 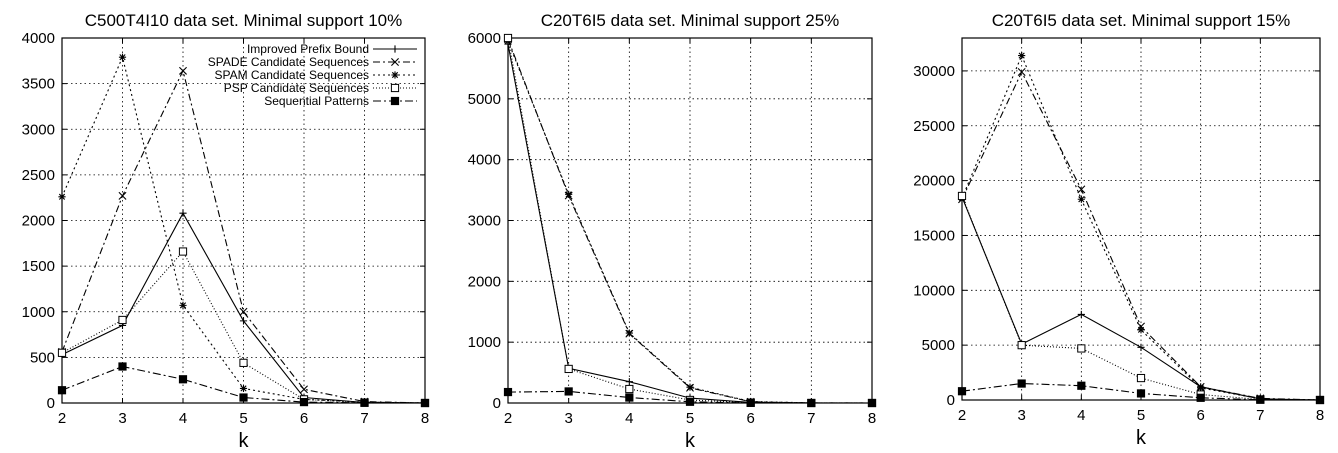 What do you see at coordinates (934, 126) in the screenshot?
I see `y-tick-label: 25000` at bounding box center [934, 126].